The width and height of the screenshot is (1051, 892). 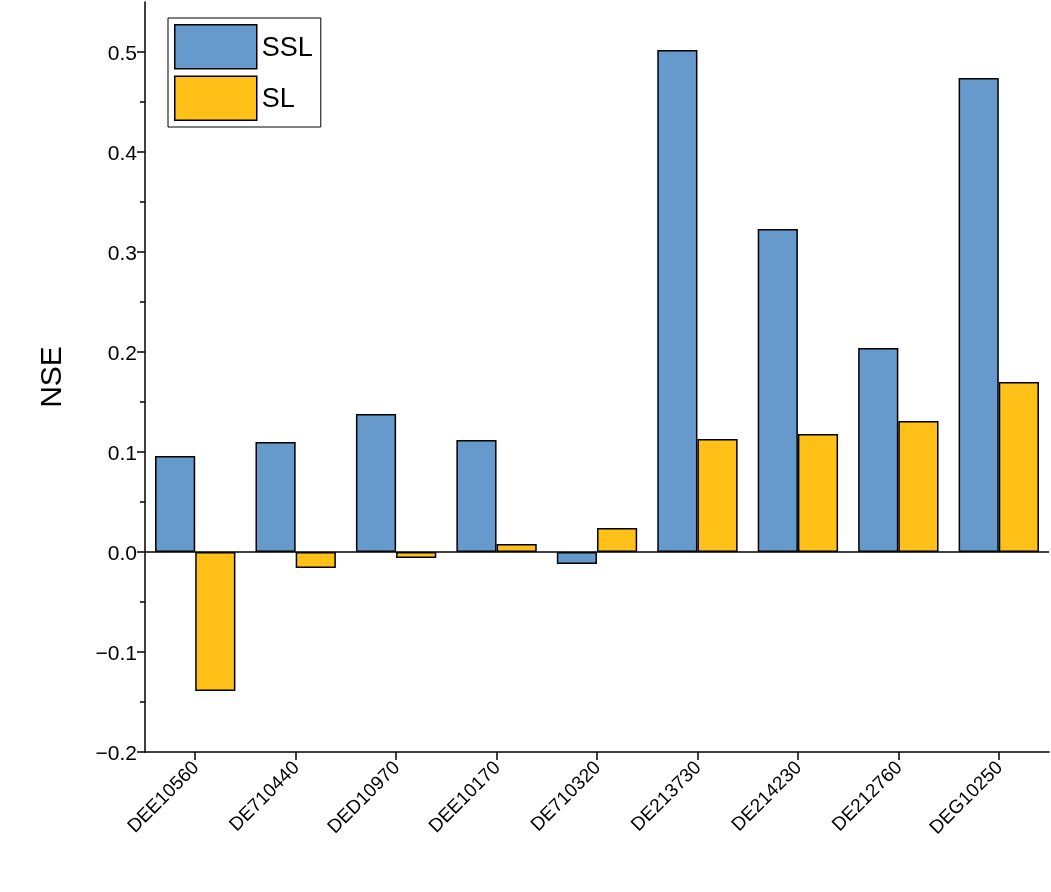 I want to click on y-tick-label: 0.4, so click(x=122, y=152).